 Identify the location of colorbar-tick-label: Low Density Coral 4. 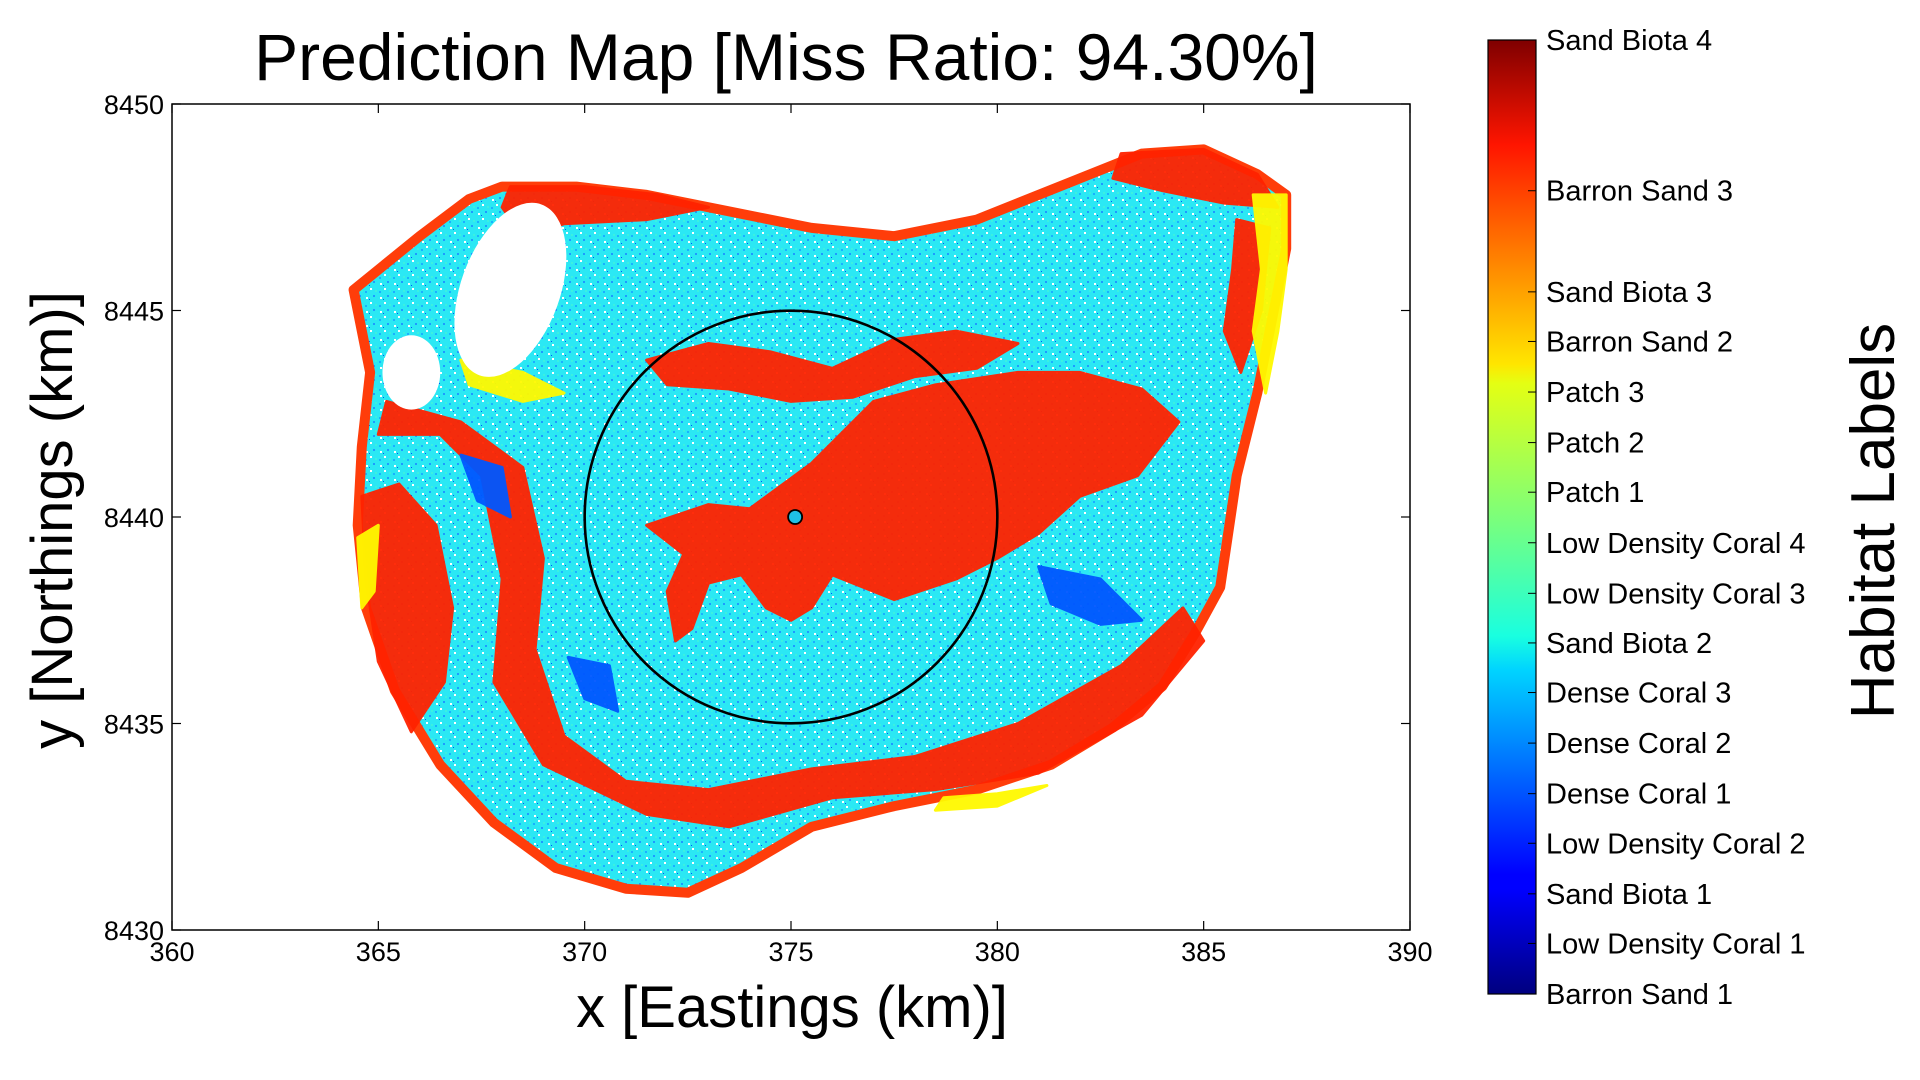
(1676, 544).